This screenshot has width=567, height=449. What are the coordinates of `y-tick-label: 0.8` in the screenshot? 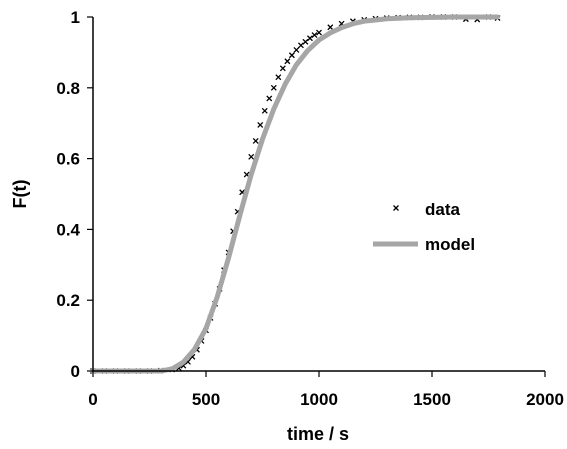 It's located at (68, 88).